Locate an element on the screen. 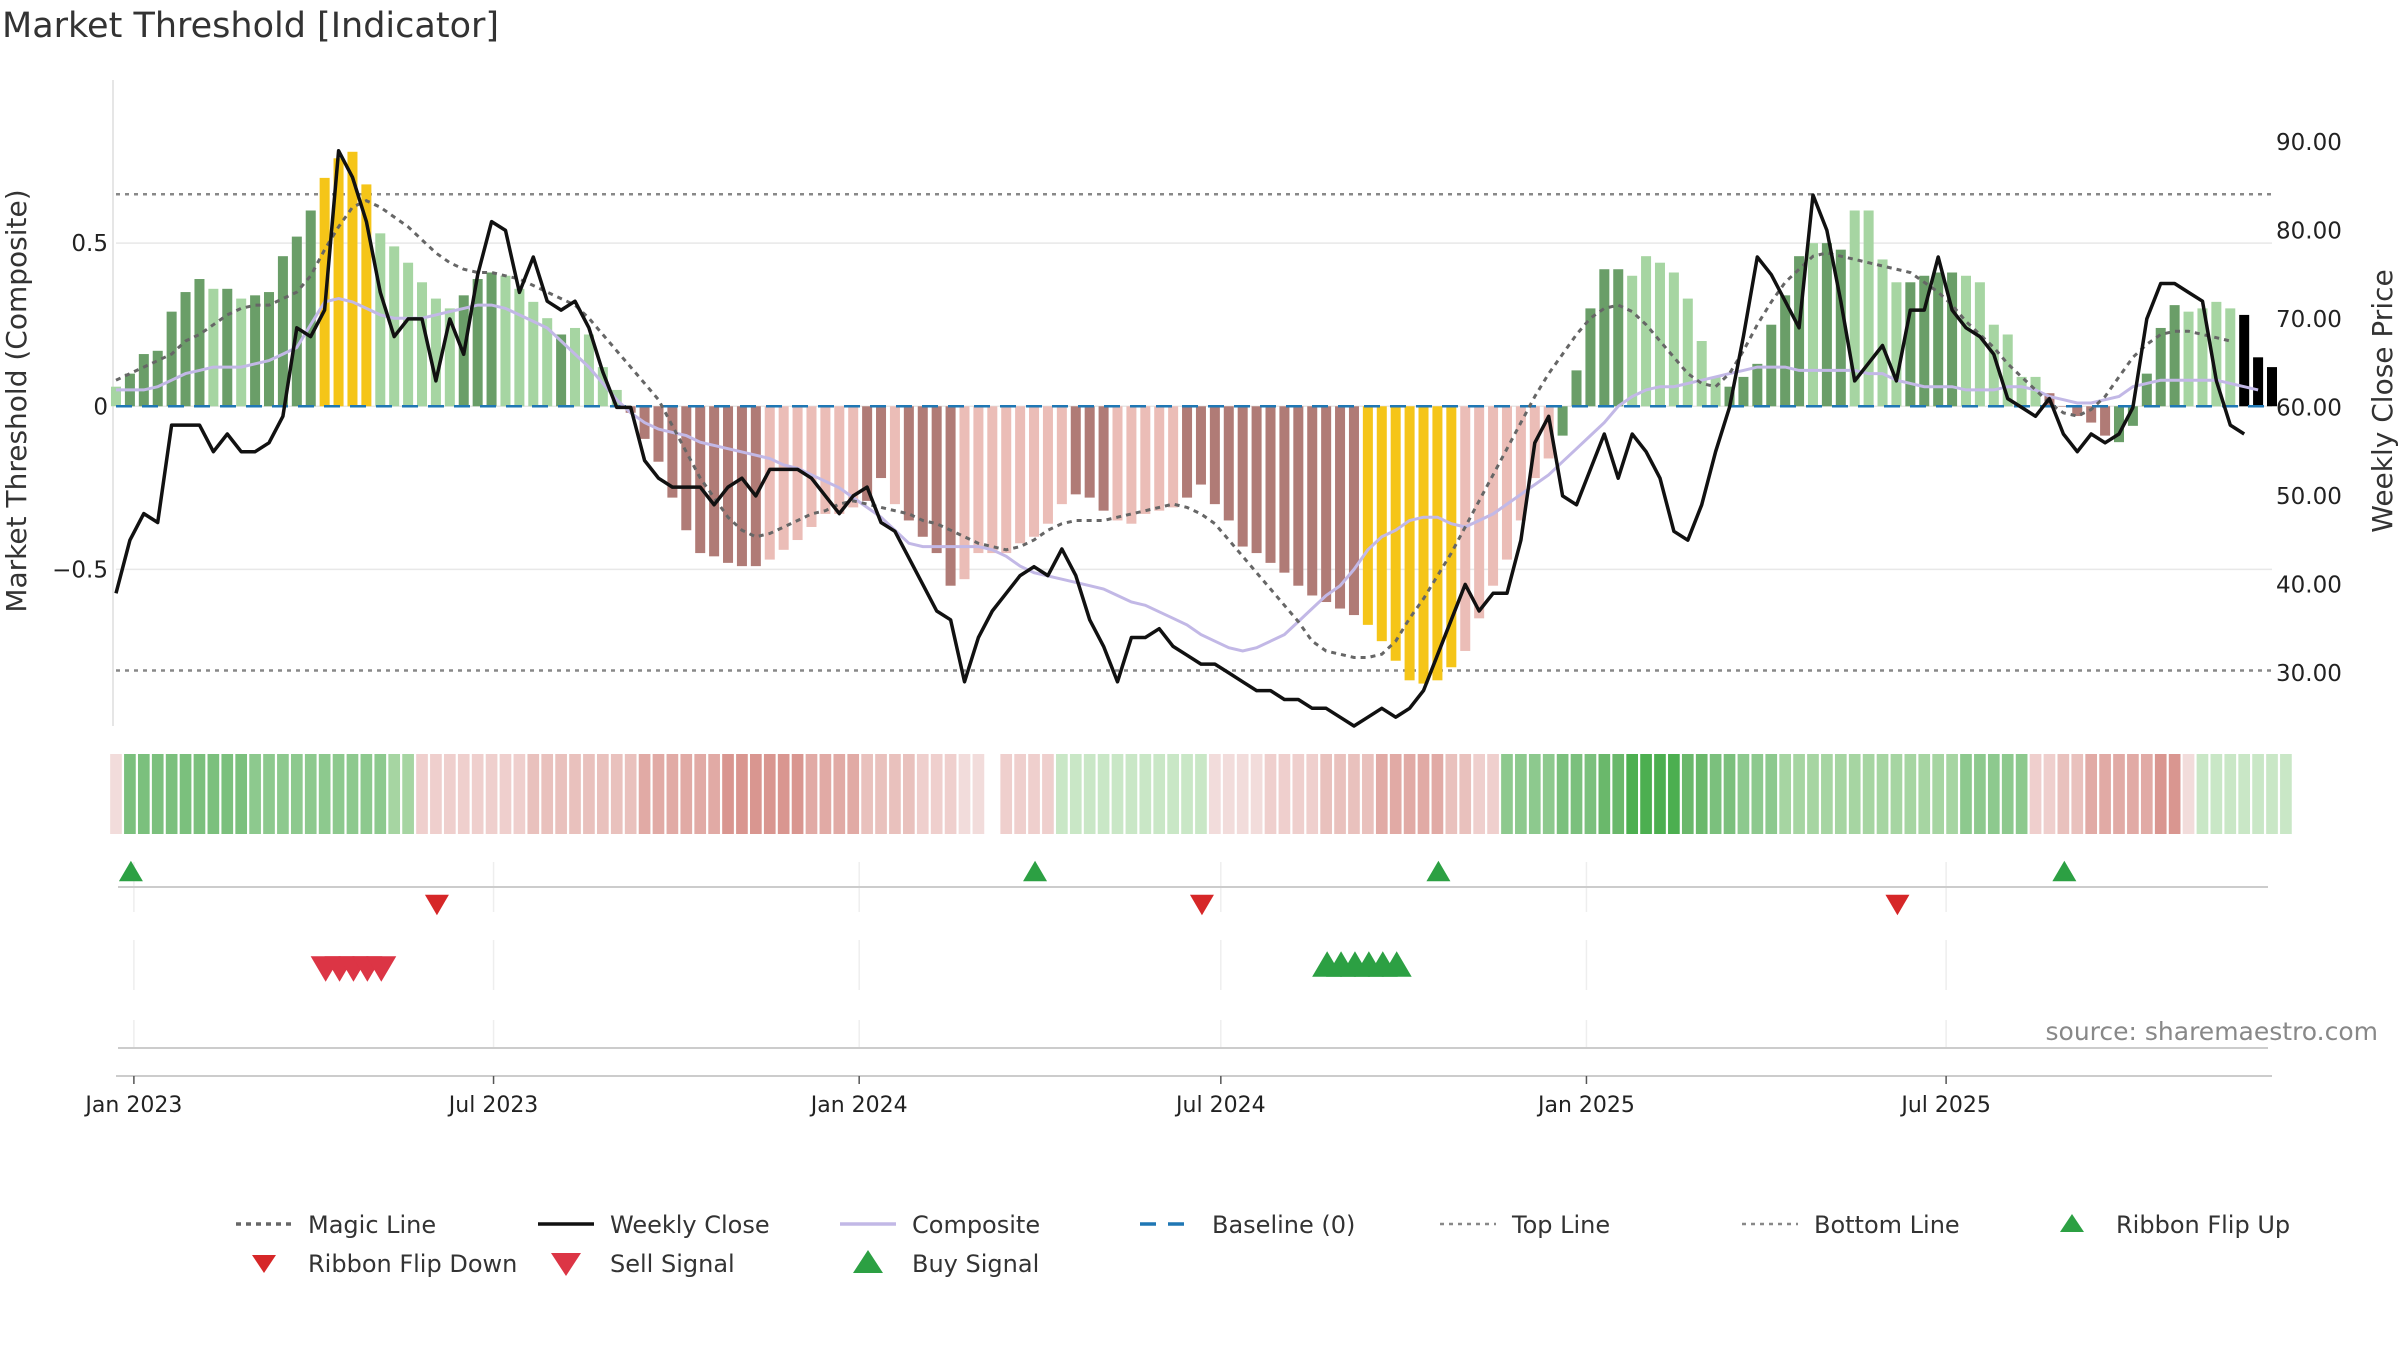  ribbon-flip-up-marker is located at coordinates (1438, 871).